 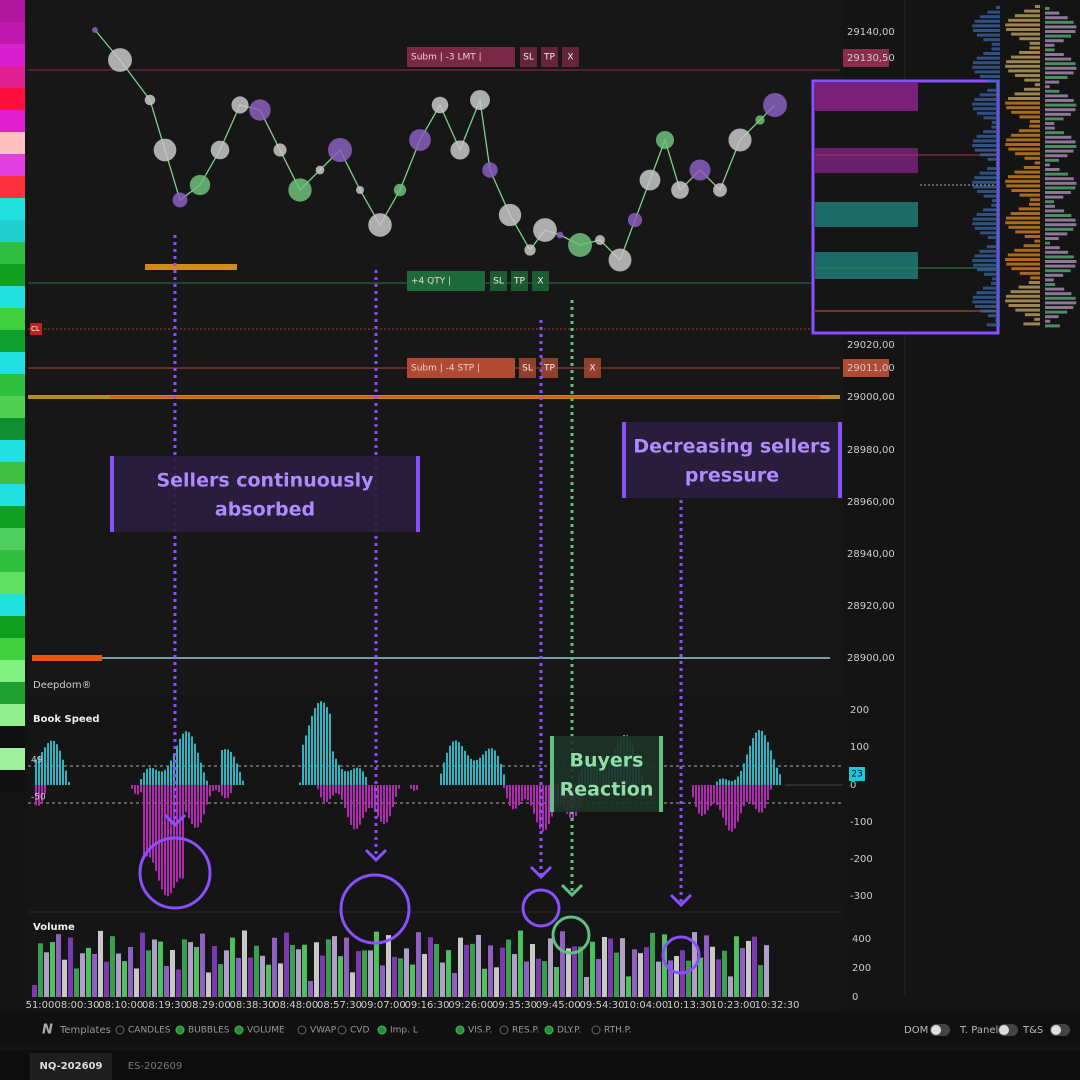 What do you see at coordinates (617, 1031) in the screenshot?
I see `toggle-label: RTH.P.` at bounding box center [617, 1031].